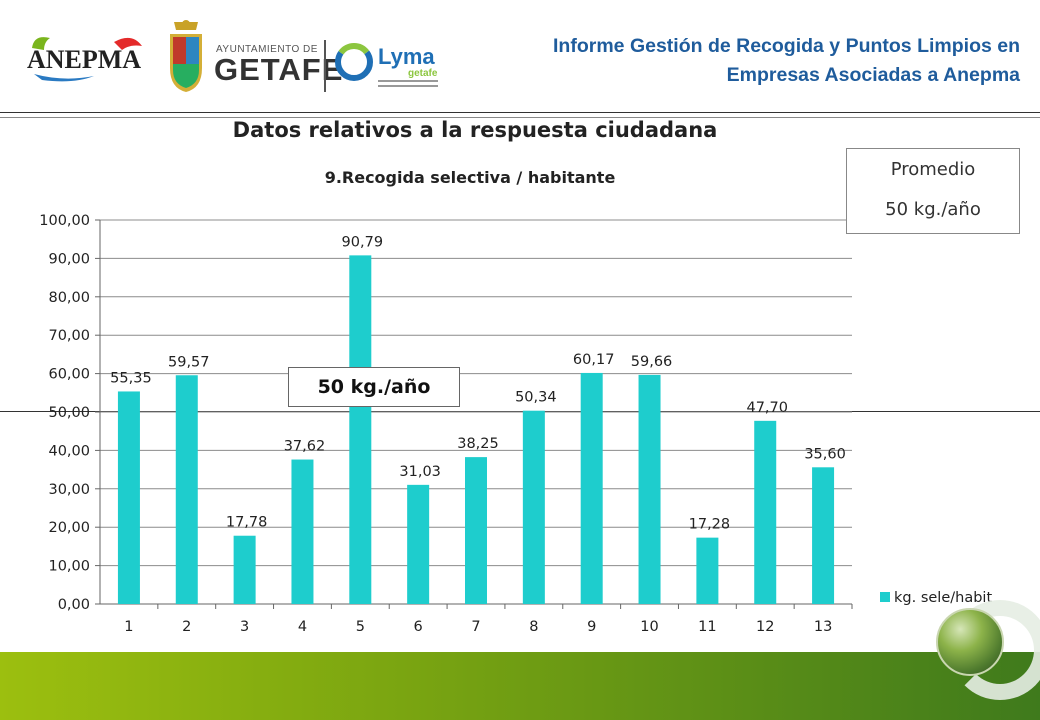  Describe the element at coordinates (933, 169) in the screenshot. I see `average-label: Promedio` at that location.